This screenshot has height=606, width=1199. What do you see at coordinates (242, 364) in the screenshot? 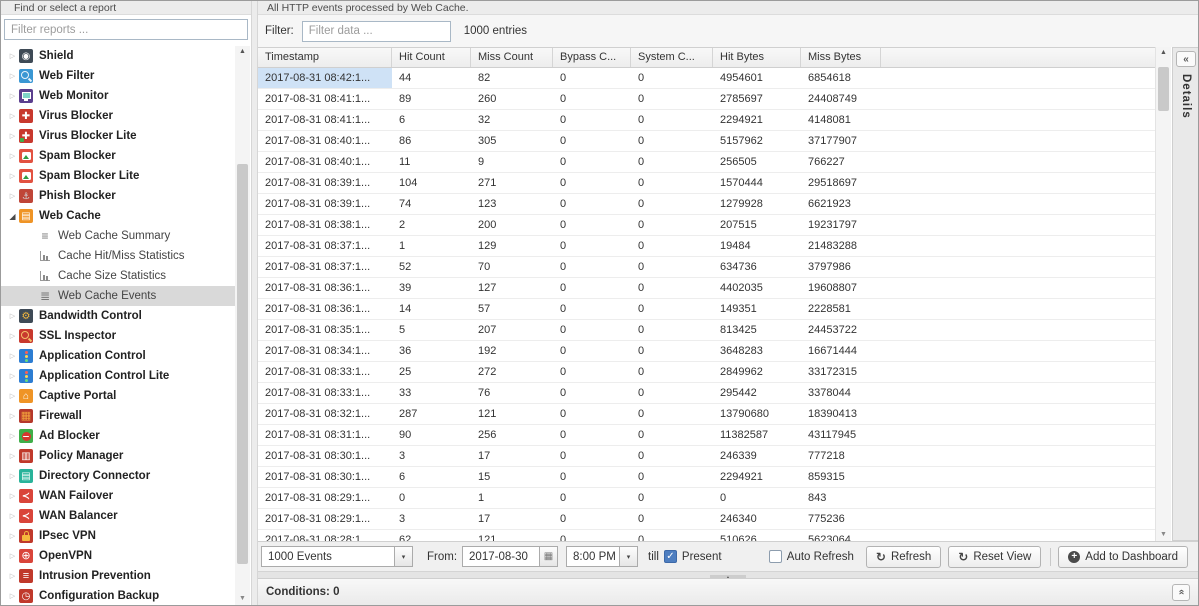
I see `sidebar-scrollbar-thumb` at bounding box center [242, 364].